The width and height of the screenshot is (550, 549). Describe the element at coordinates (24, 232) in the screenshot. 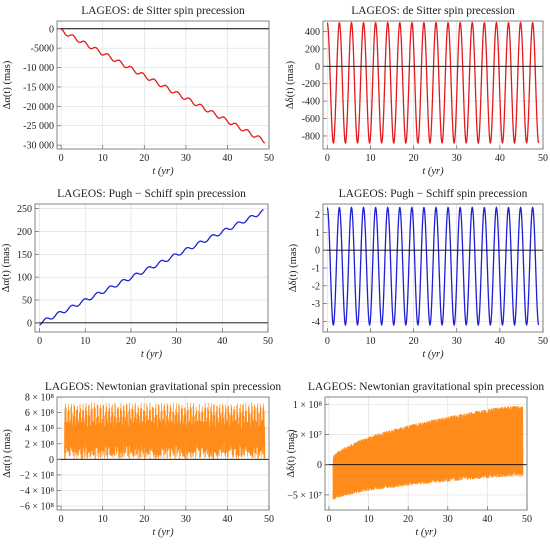

I see `y-tick-label: 200` at that location.